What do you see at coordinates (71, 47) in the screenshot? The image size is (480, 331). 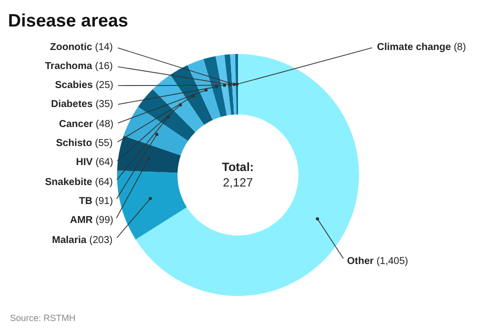 I see `slice-label: Zoonotic` at bounding box center [71, 47].